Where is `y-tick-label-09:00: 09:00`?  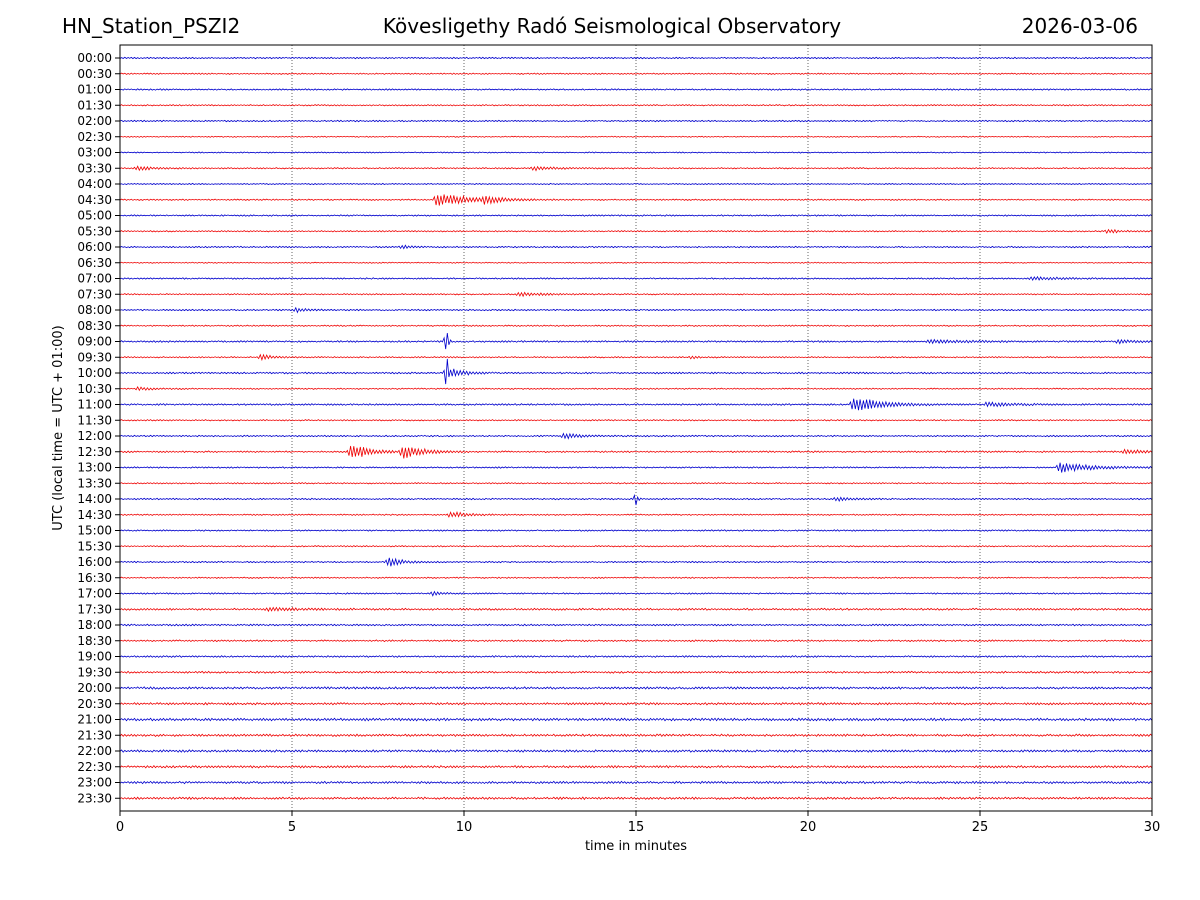 y-tick-label-09:00: 09:00 is located at coordinates (94, 342).